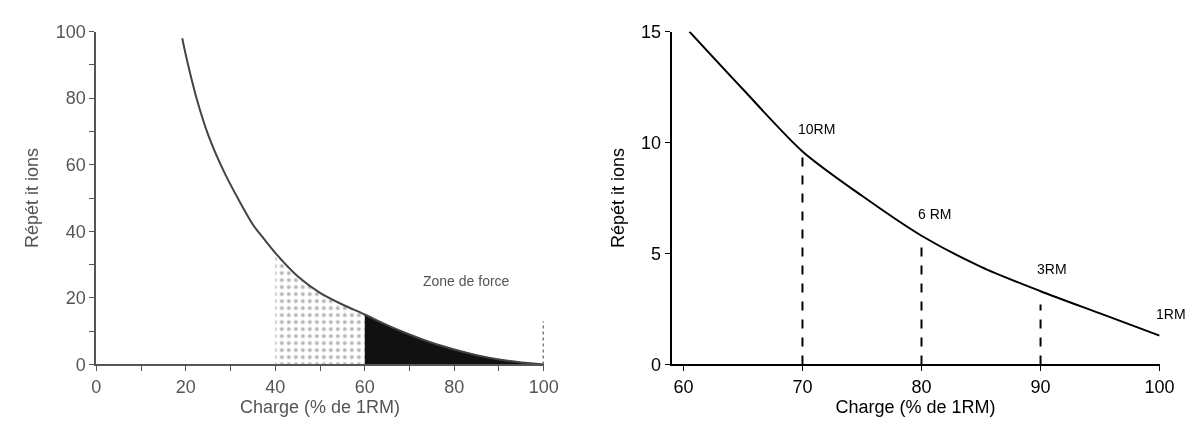 The height and width of the screenshot is (427, 1202). I want to click on y-tick-label: 60, so click(75, 165).